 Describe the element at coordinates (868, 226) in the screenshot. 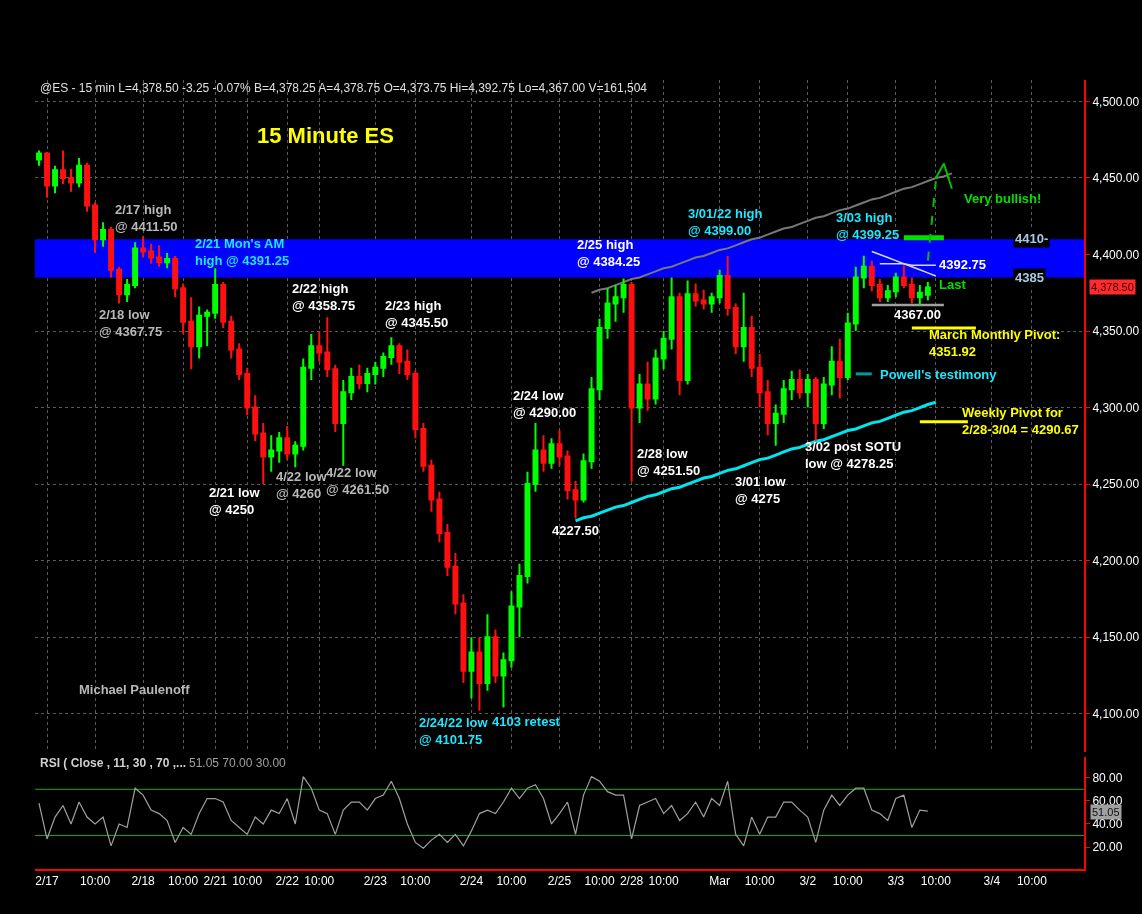

I see `annotation: 3/03 high @ 4399.25` at that location.